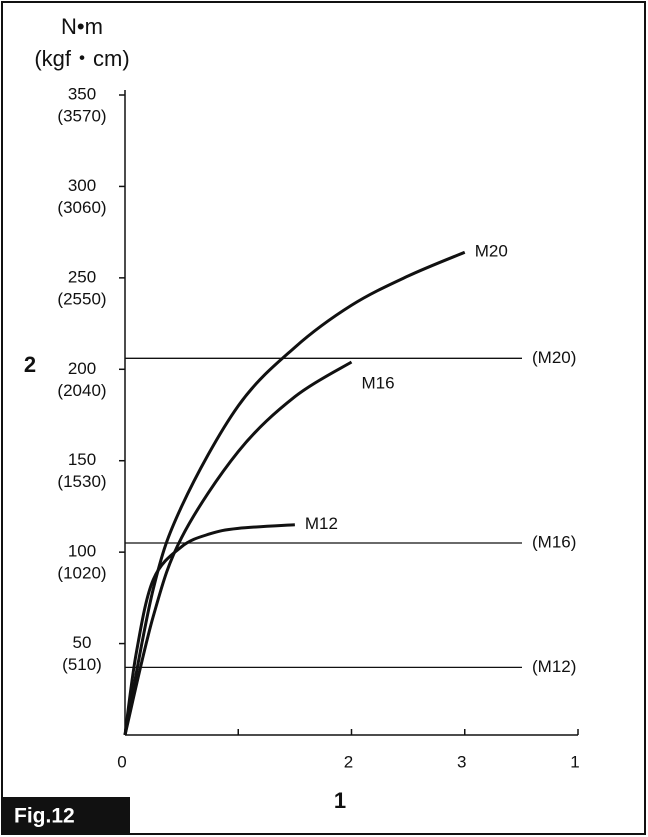  What do you see at coordinates (30, 364) in the screenshot?
I see `callout: 2` at bounding box center [30, 364].